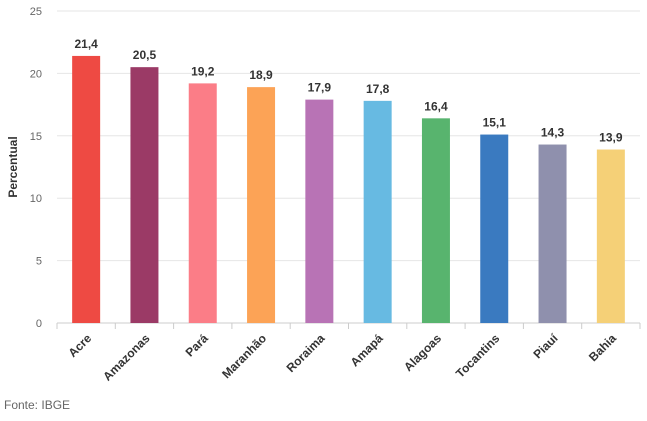 This screenshot has height=421, width=647. Describe the element at coordinates (611, 138) in the screenshot. I see `data-label: 13,9` at that location.